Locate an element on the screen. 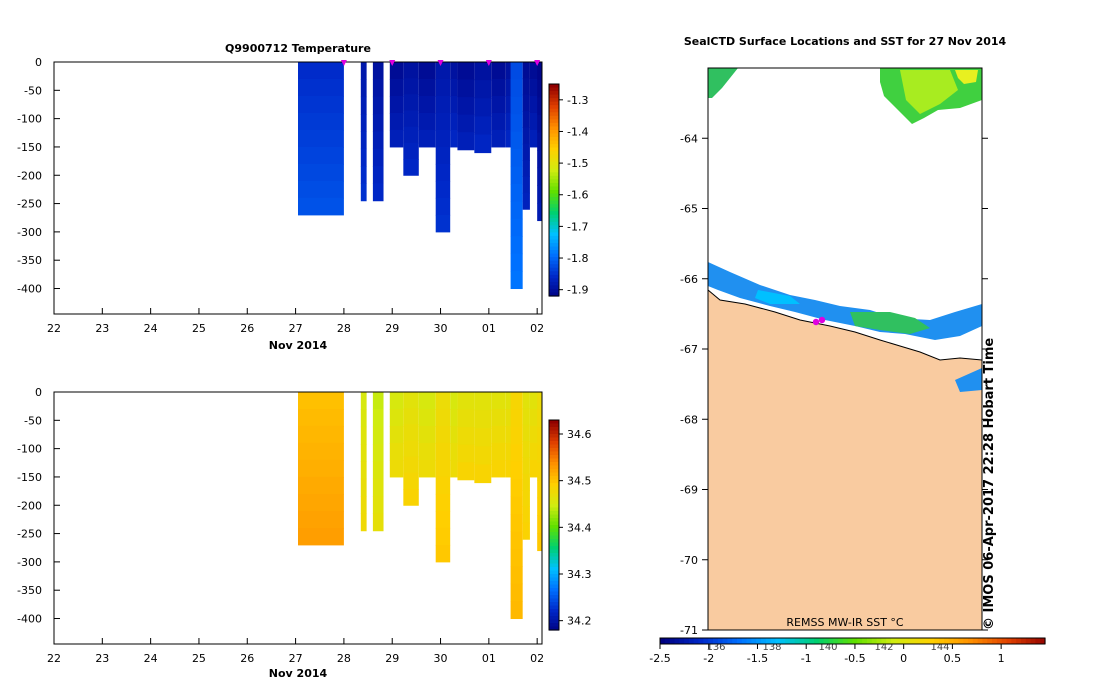  colorbar-label: 34.3 is located at coordinates (579, 574).